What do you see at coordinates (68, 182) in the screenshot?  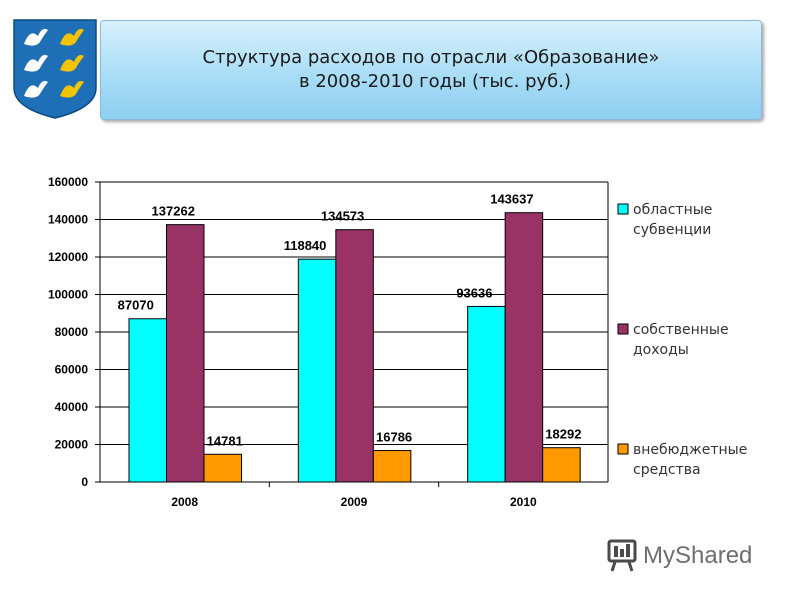 I see `y-tick-label: 160000` at bounding box center [68, 182].